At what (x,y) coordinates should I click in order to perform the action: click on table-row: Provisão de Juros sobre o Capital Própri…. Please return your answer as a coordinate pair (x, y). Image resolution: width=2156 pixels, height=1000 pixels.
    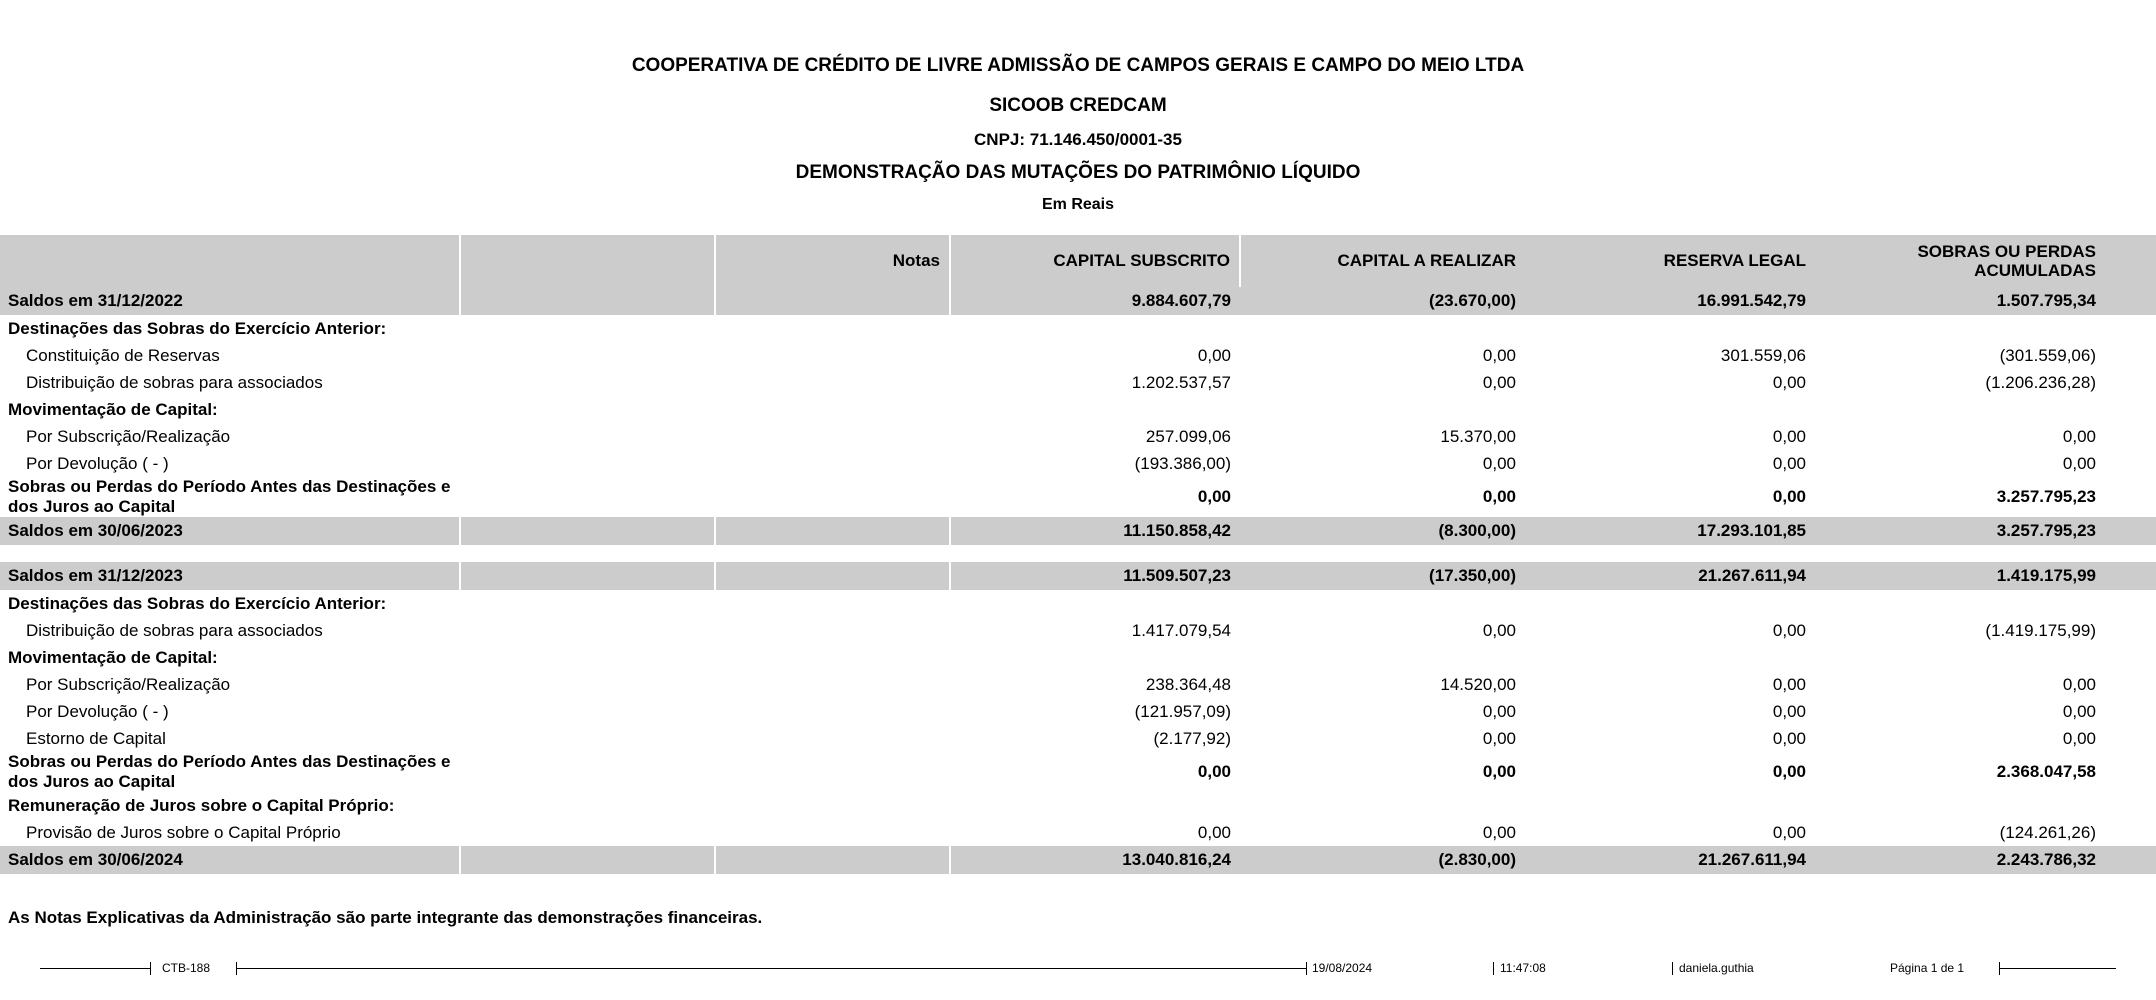
    Looking at the image, I should click on (1078, 832).